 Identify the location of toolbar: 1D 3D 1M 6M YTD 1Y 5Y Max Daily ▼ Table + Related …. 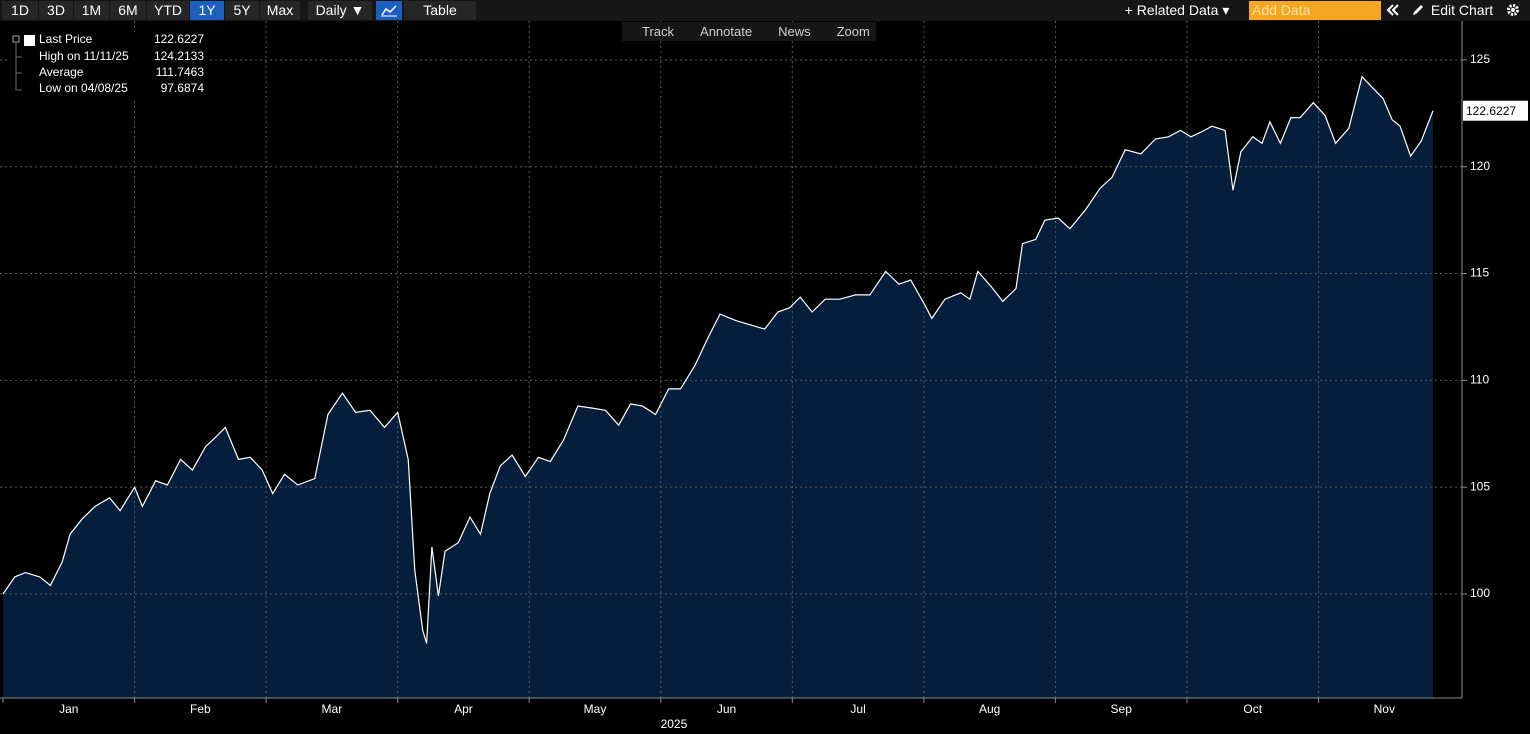
(765, 10).